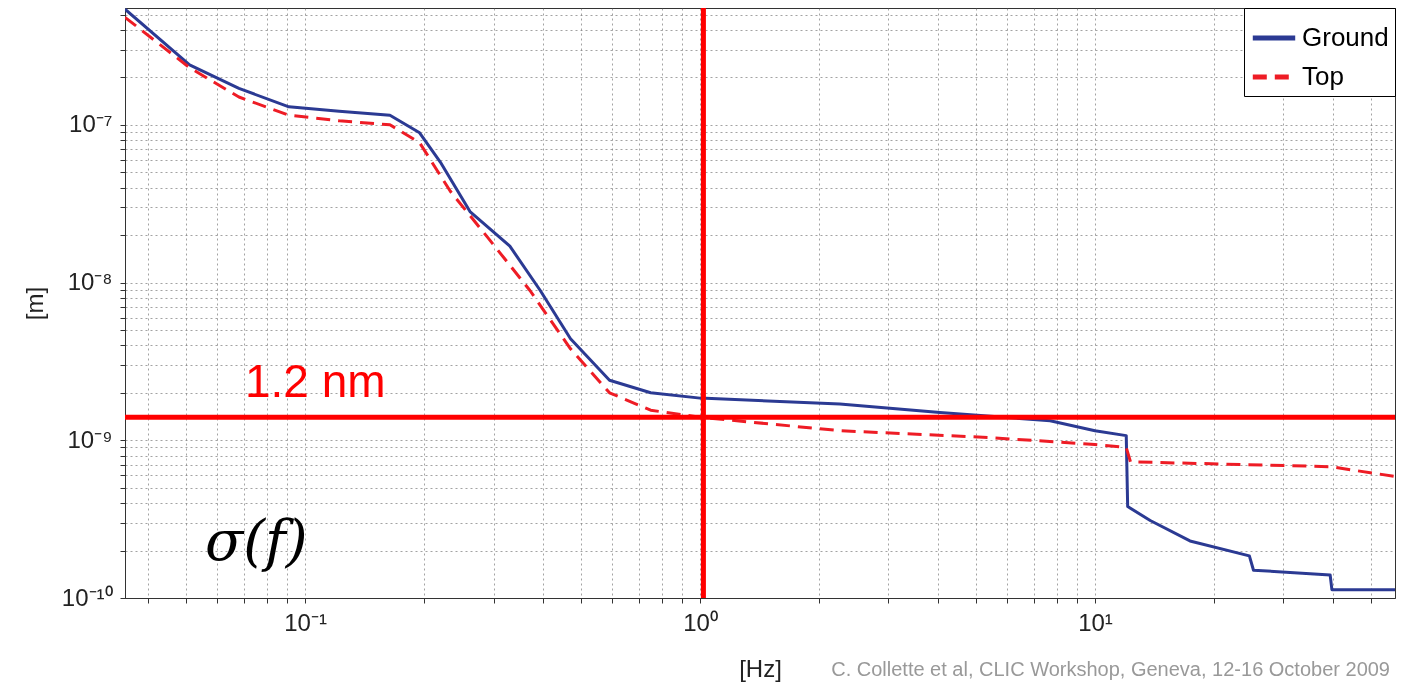 The height and width of the screenshot is (691, 1405). What do you see at coordinates (1323, 76) in the screenshot?
I see `legend-label: Top` at bounding box center [1323, 76].